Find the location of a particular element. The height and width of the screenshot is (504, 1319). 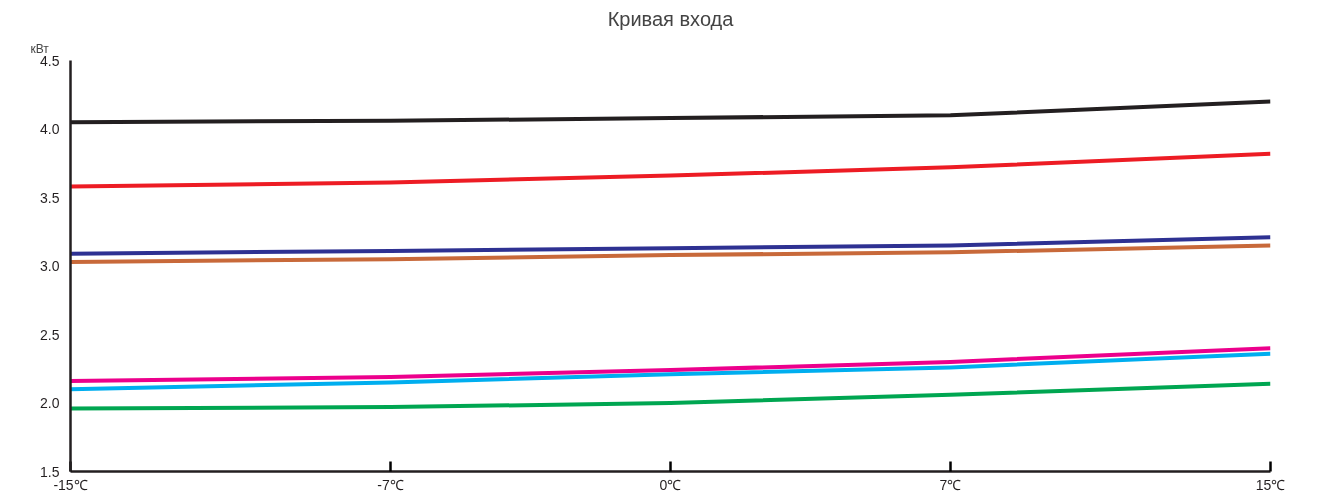

y-tick-label: 2.5 is located at coordinates (50, 334).